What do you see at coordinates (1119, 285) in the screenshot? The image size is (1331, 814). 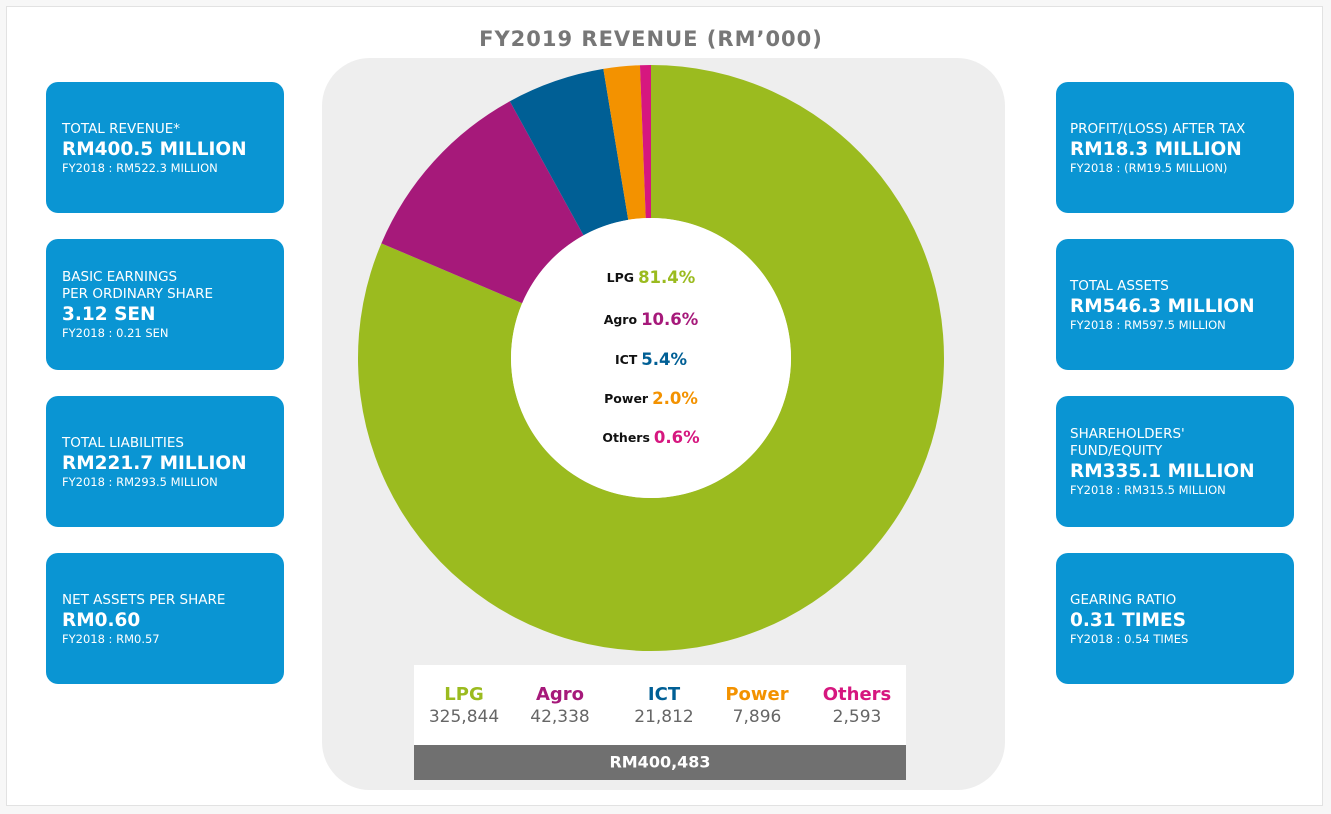 I see `card-label: TOTAL ASSETS` at bounding box center [1119, 285].